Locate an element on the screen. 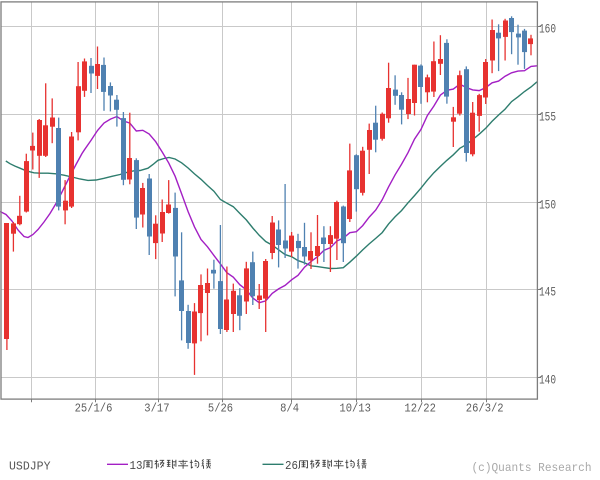 The width and height of the screenshot is (600, 480). svg-text: 140 is located at coordinates (547, 381).